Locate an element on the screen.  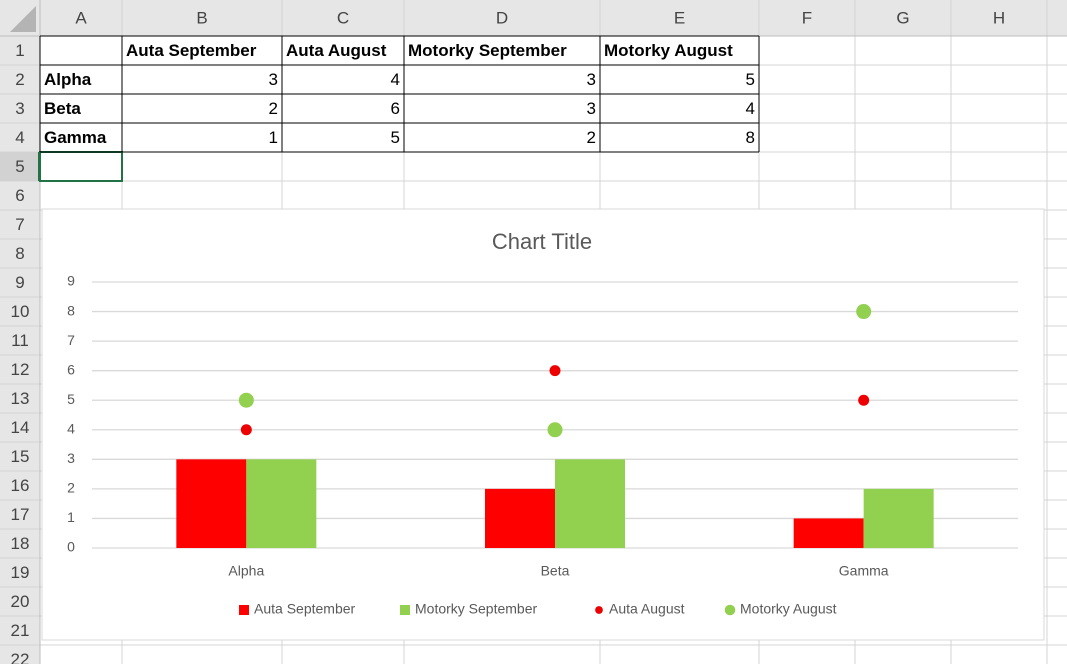
row-header: 4 is located at coordinates (19, 137).